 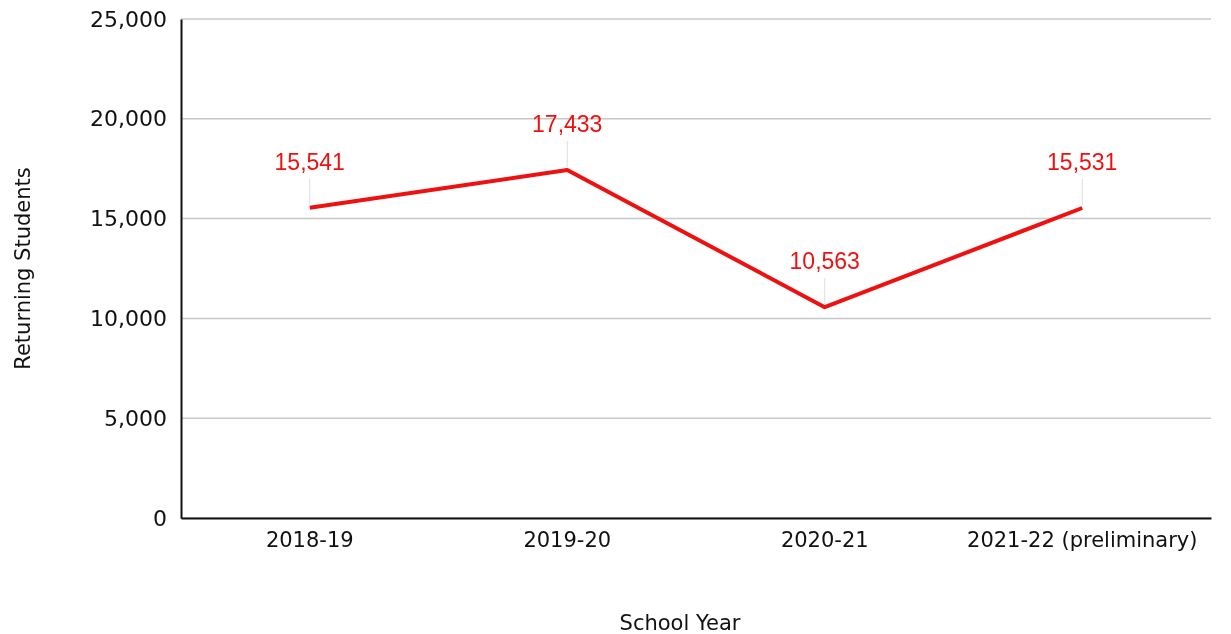 I want to click on x-tick-label: 2020-21, so click(x=824, y=539).